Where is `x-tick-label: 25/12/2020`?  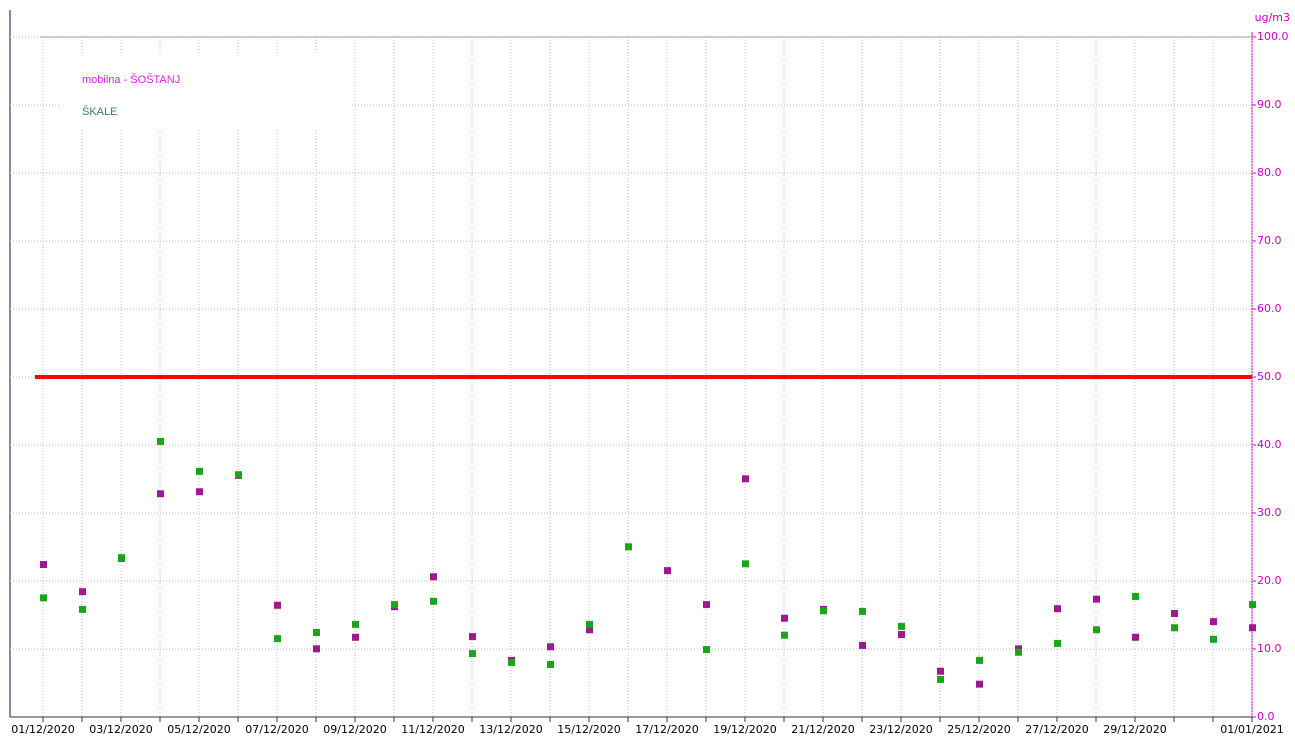
x-tick-label: 25/12/2020 is located at coordinates (978, 729).